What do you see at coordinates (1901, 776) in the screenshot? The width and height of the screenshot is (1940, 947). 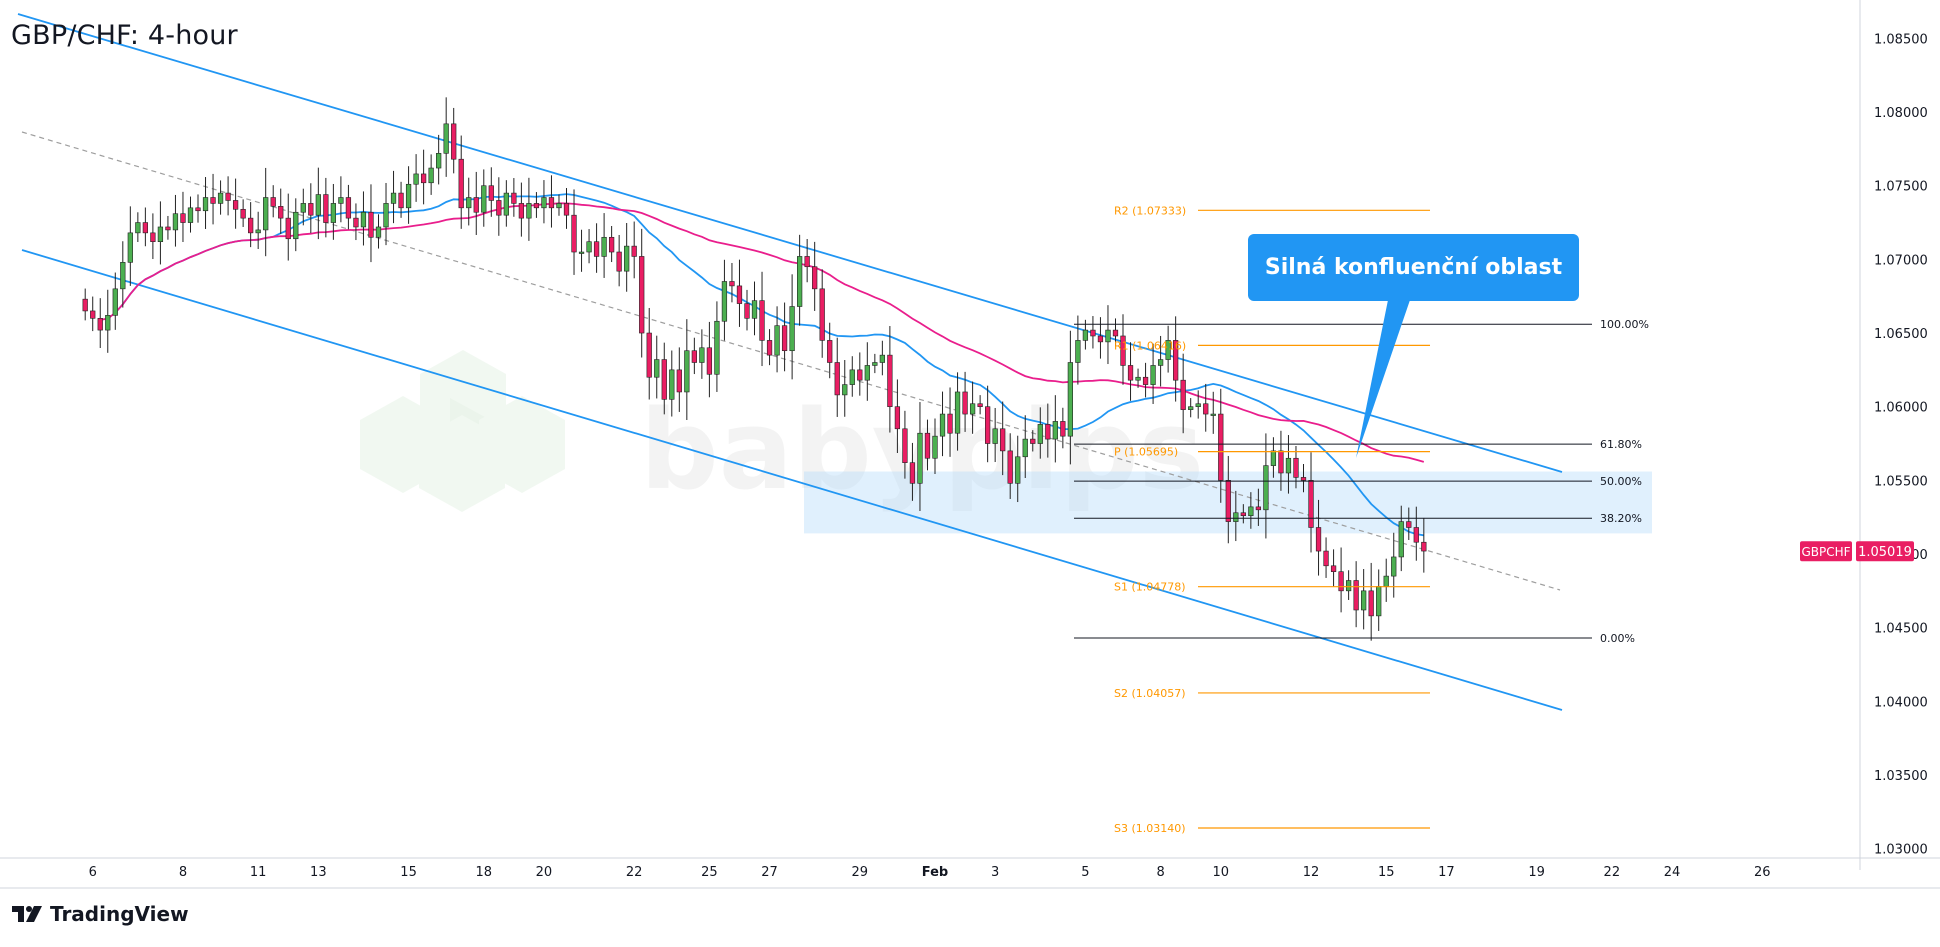 I see `y-tick-label: 1.03500` at bounding box center [1901, 776].